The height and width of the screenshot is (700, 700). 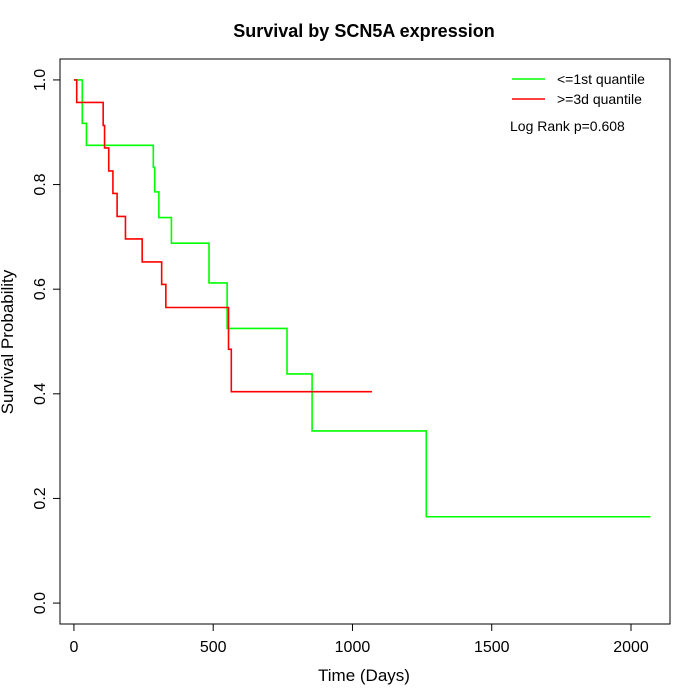 What do you see at coordinates (492, 647) in the screenshot?
I see `x-tick-label: 1500` at bounding box center [492, 647].